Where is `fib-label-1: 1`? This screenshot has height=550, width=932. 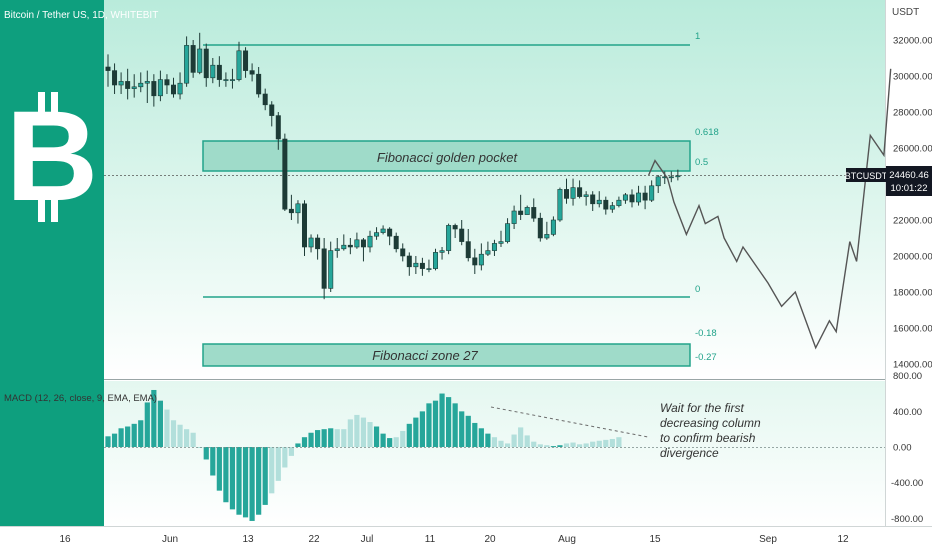 fib-label-1: 1 is located at coordinates (697, 36).